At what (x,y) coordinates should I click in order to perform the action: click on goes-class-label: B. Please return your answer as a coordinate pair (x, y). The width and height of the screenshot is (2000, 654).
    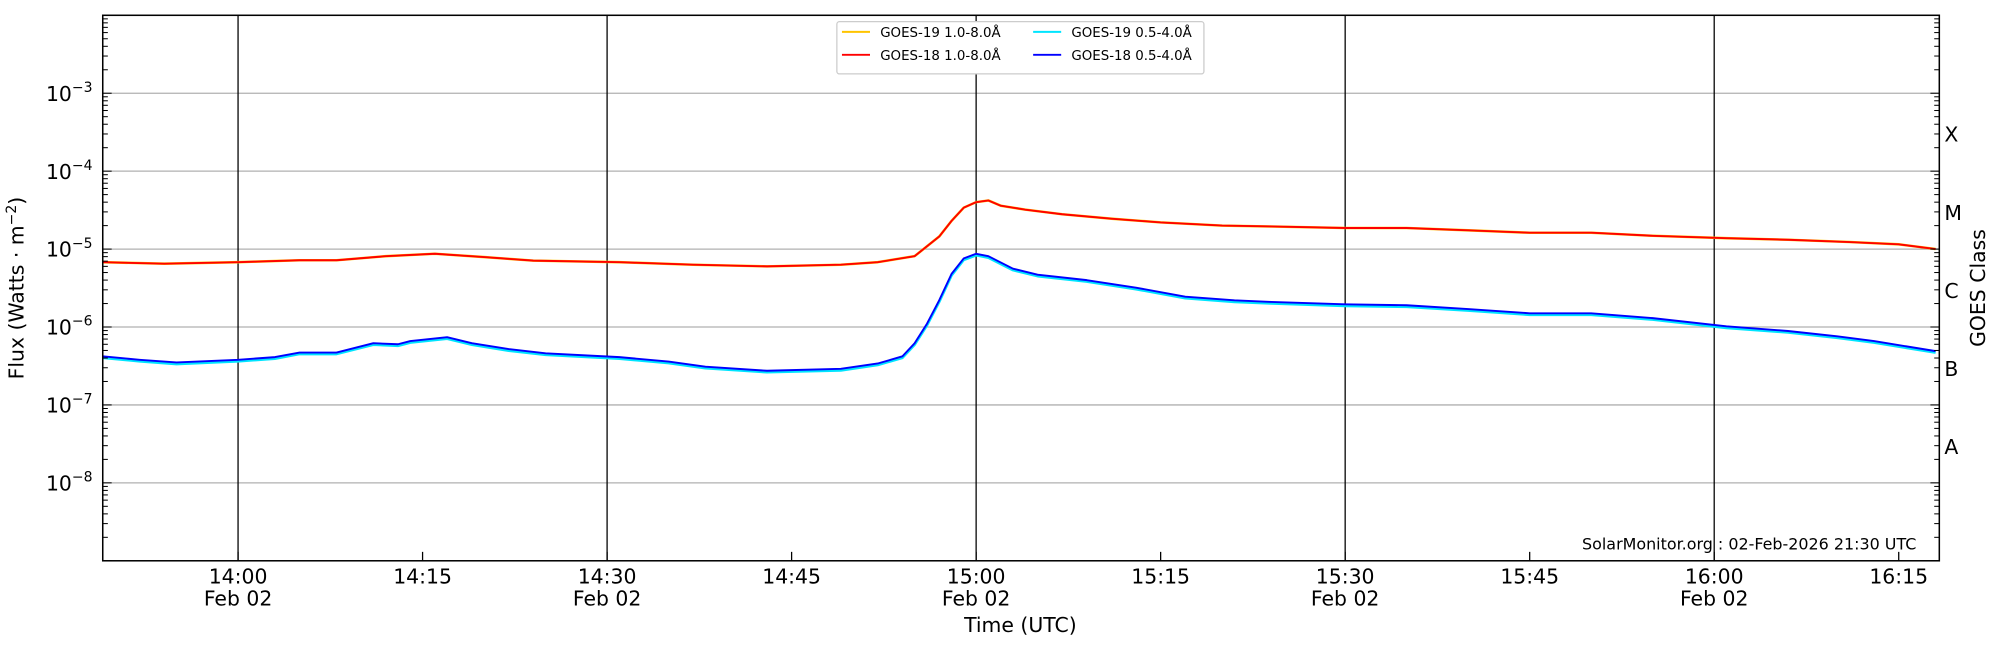
    Looking at the image, I should click on (1951, 369).